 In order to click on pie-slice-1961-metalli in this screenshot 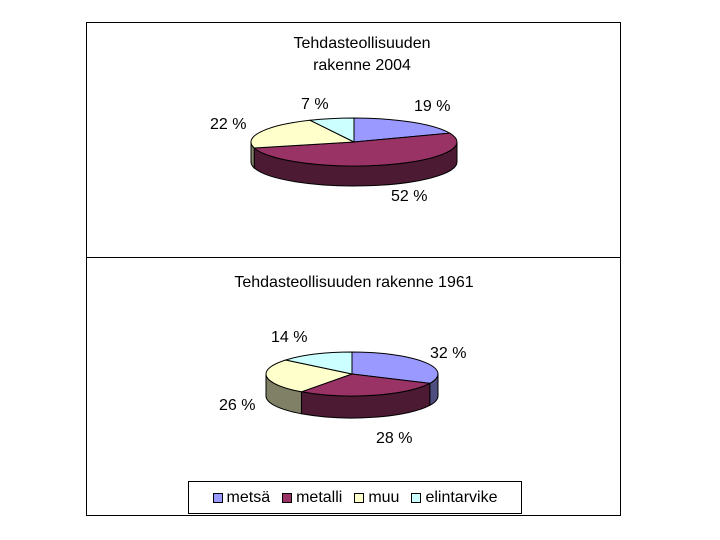, I will do `click(365, 385)`.